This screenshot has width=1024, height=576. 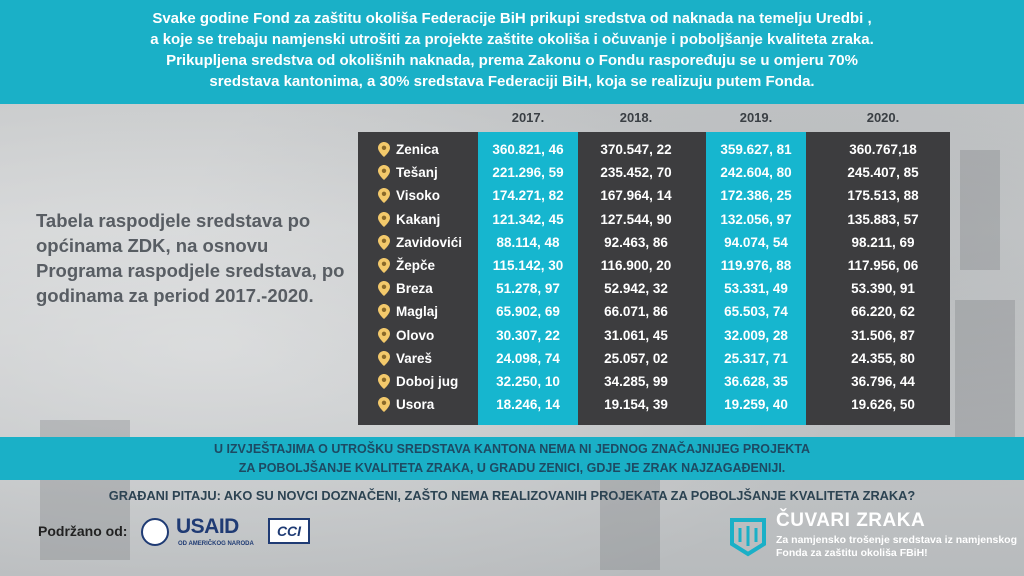 I want to click on city-name: Zavidovići, so click(x=429, y=242).